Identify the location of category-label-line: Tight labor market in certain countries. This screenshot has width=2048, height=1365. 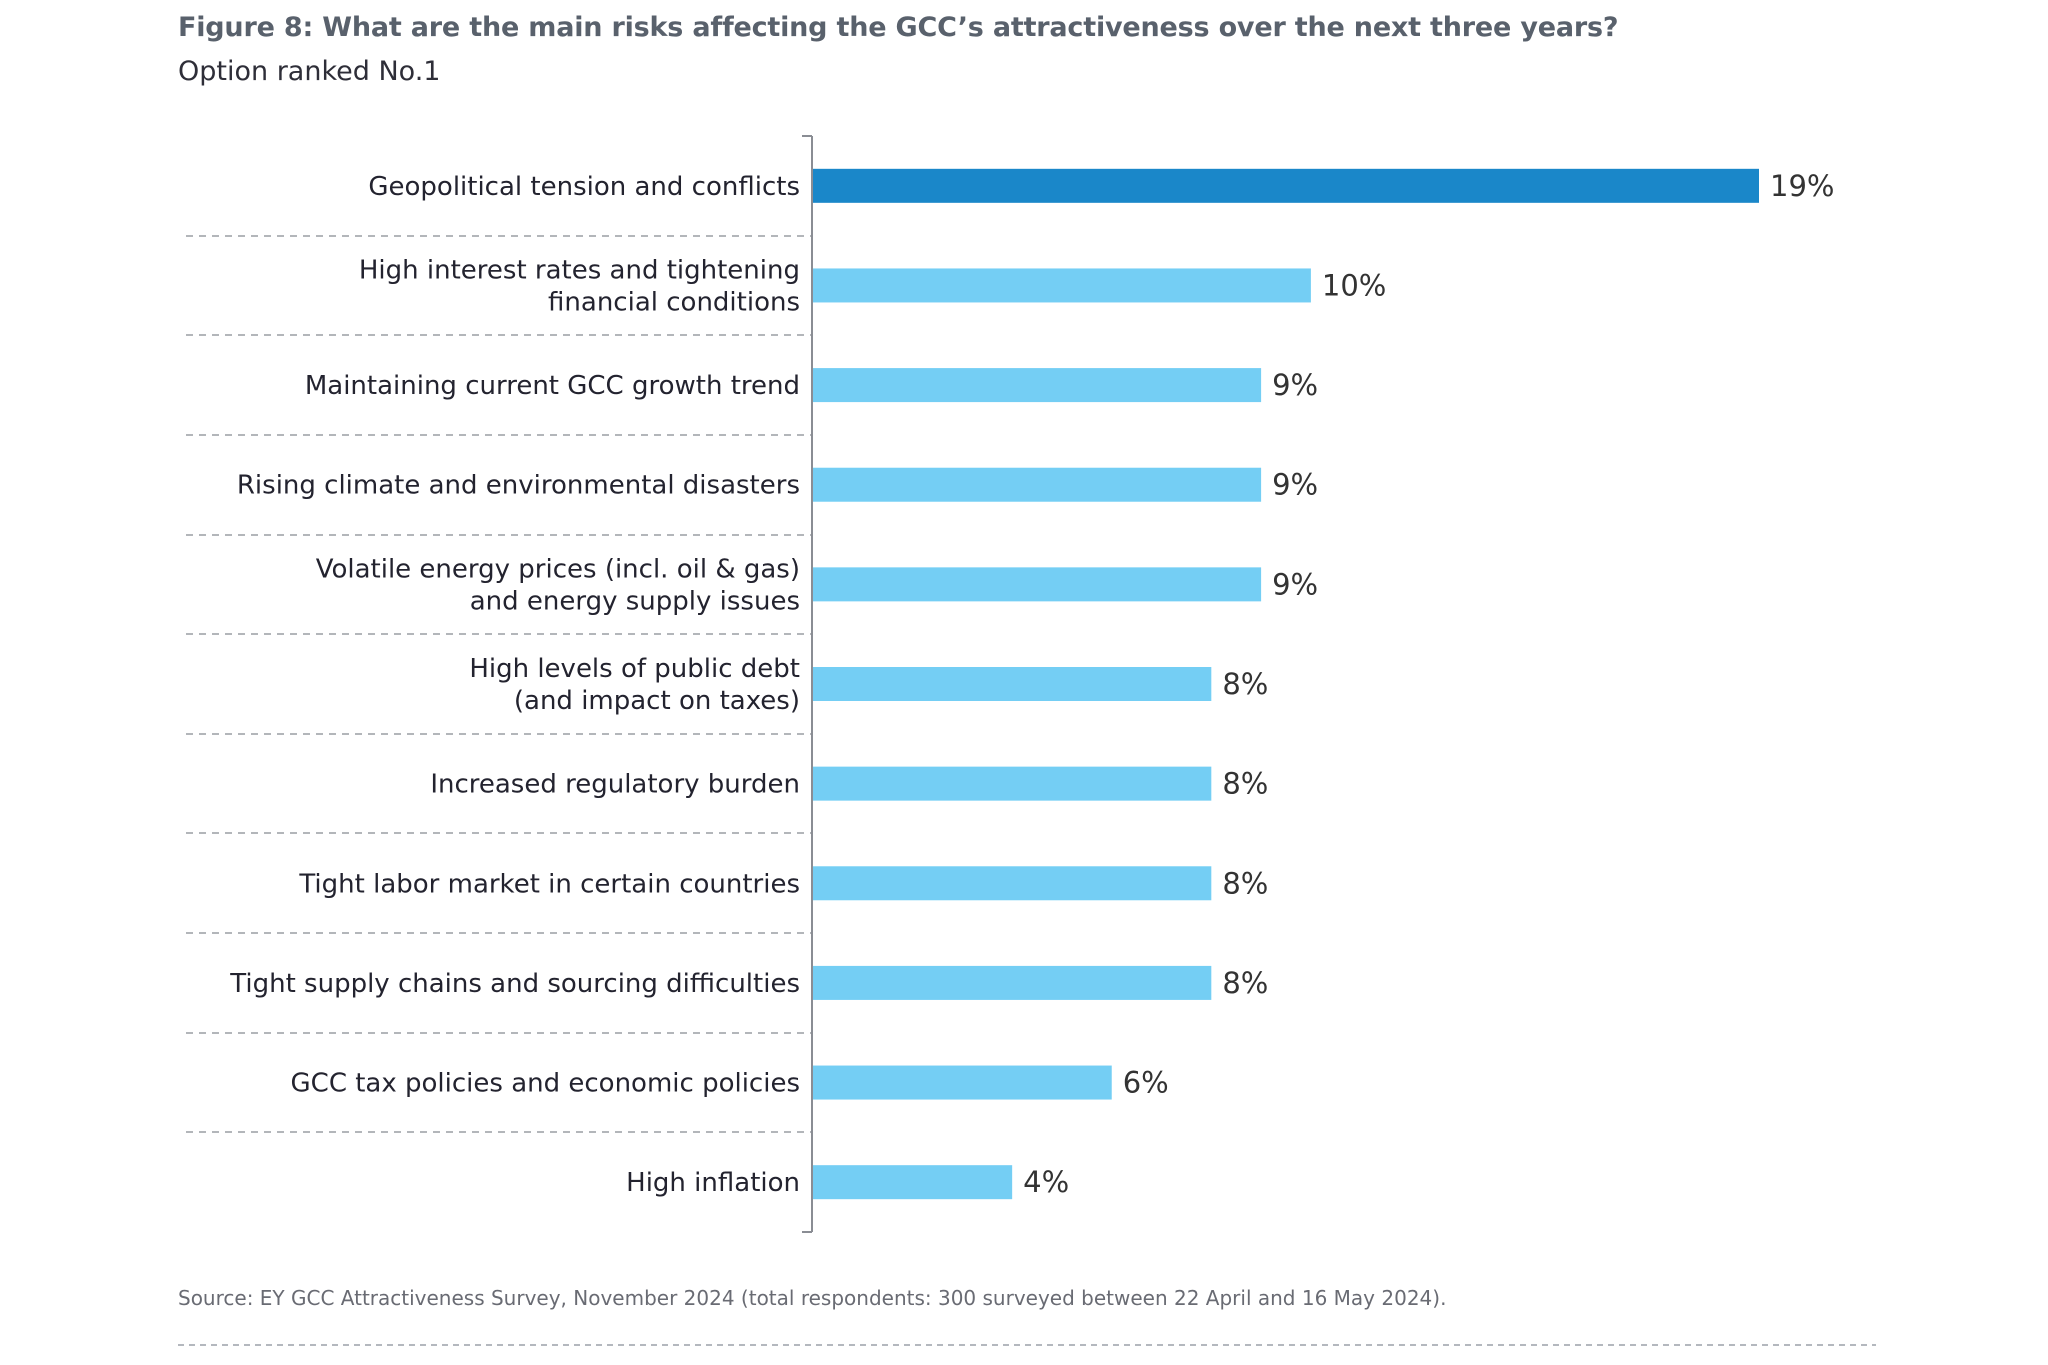
(549, 884).